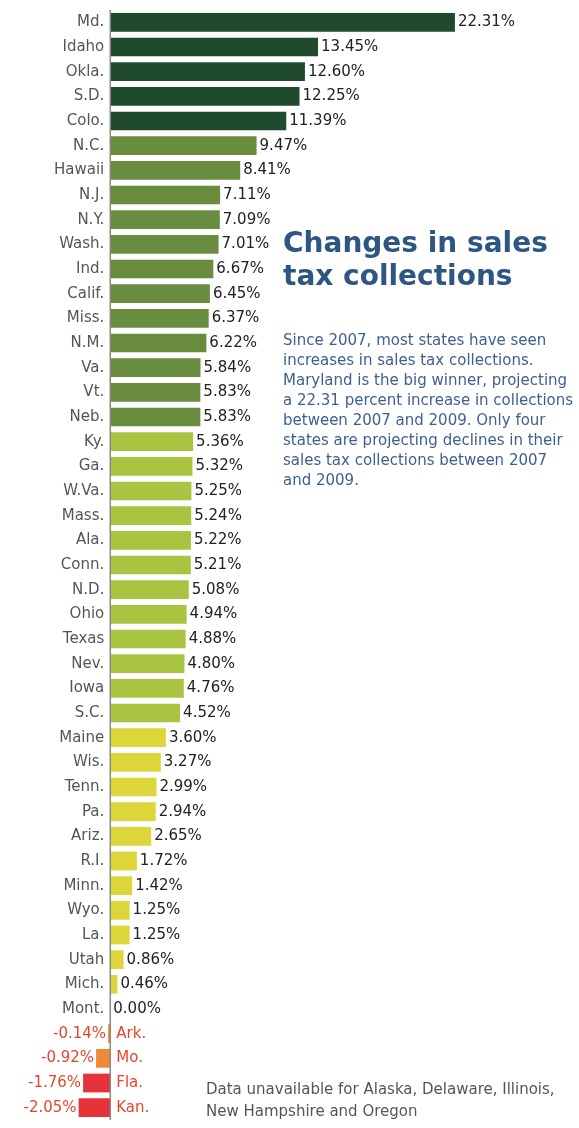 The width and height of the screenshot is (579, 1128). I want to click on y-tick-label: Neb., so click(87, 415).